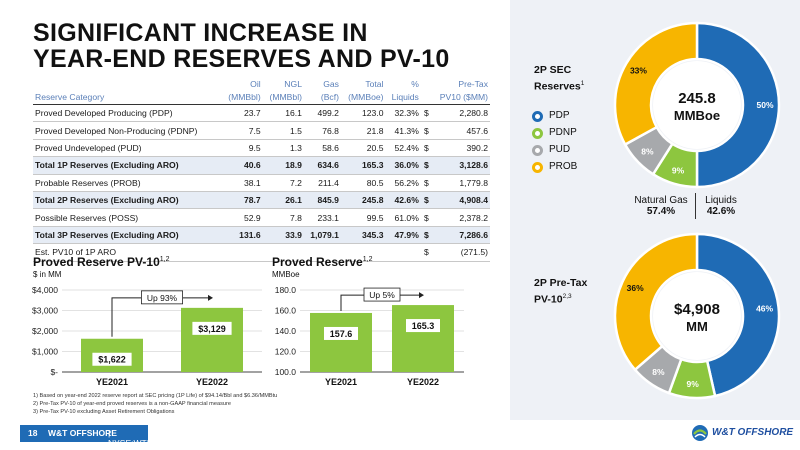 Image resolution: width=800 pixels, height=450 pixels. Describe the element at coordinates (33, 433) in the screenshot. I see `page-number: 18` at that location.